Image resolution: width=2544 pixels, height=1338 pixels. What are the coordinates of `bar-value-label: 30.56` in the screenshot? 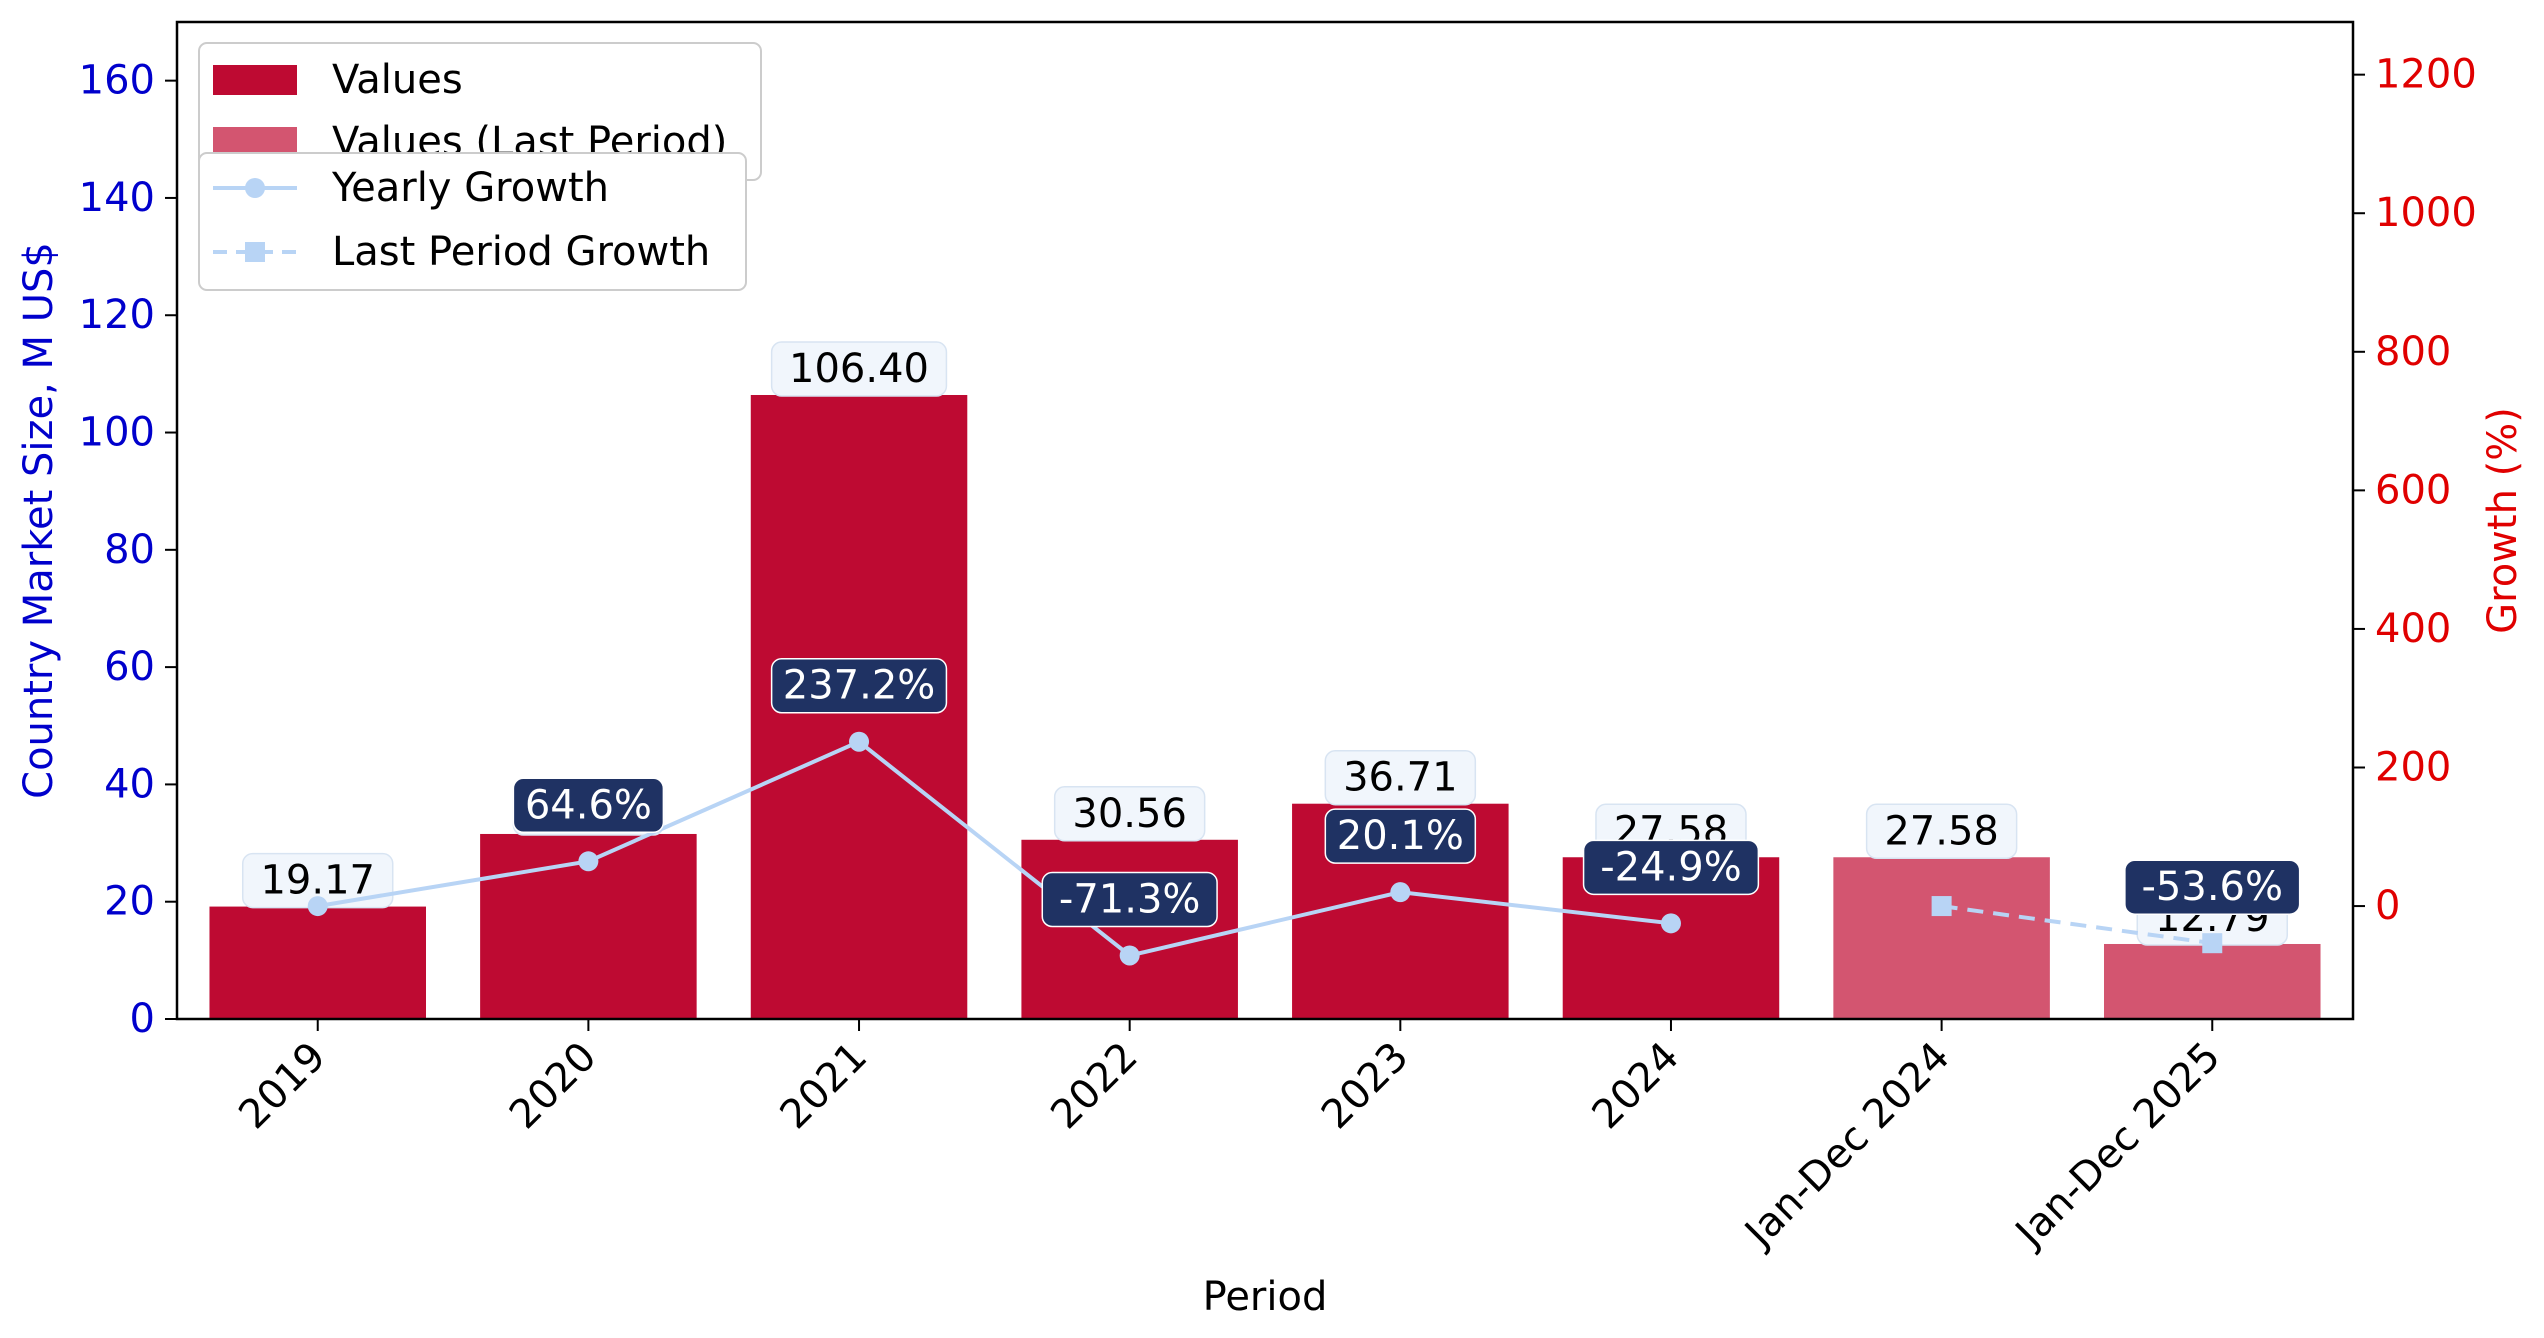 It's located at (1129, 814).